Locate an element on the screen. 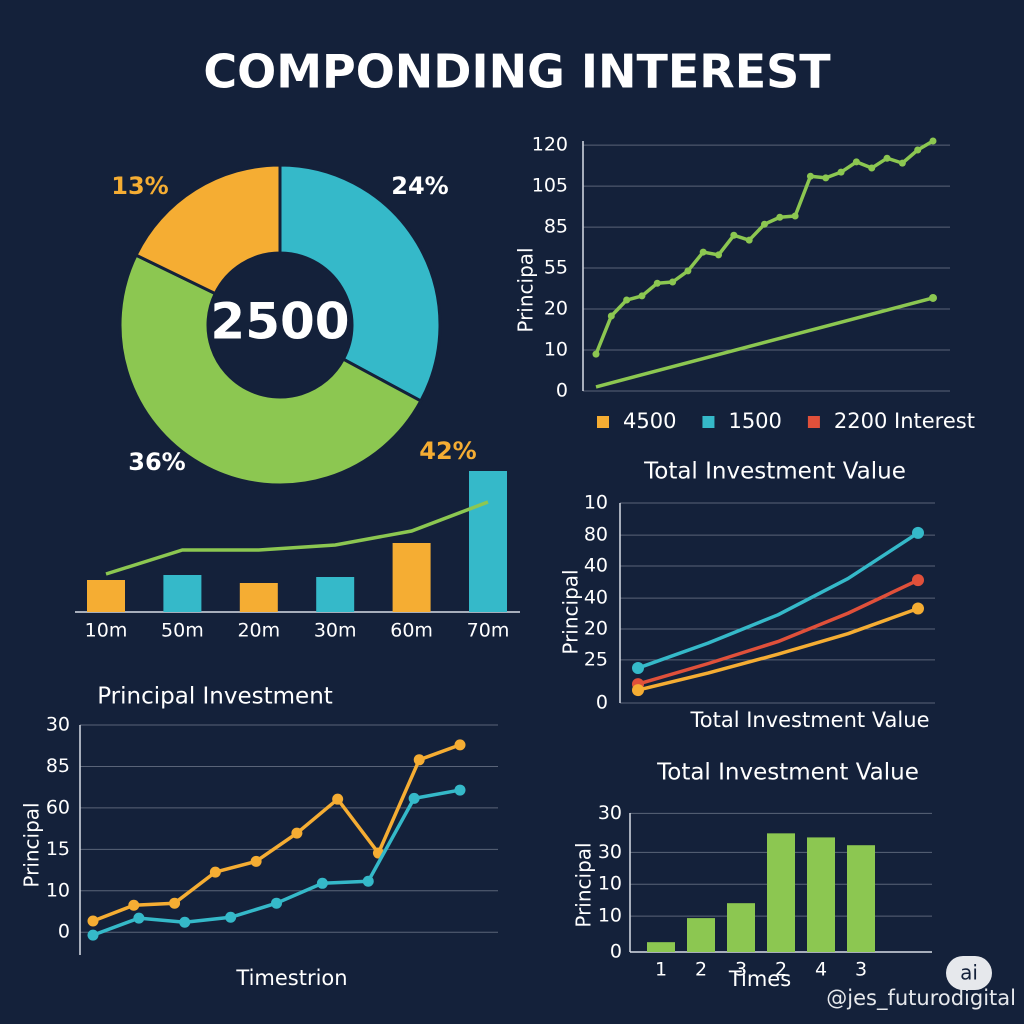 This screenshot has width=1024, height=1024. y-tick-label: 80 is located at coordinates (596, 535).